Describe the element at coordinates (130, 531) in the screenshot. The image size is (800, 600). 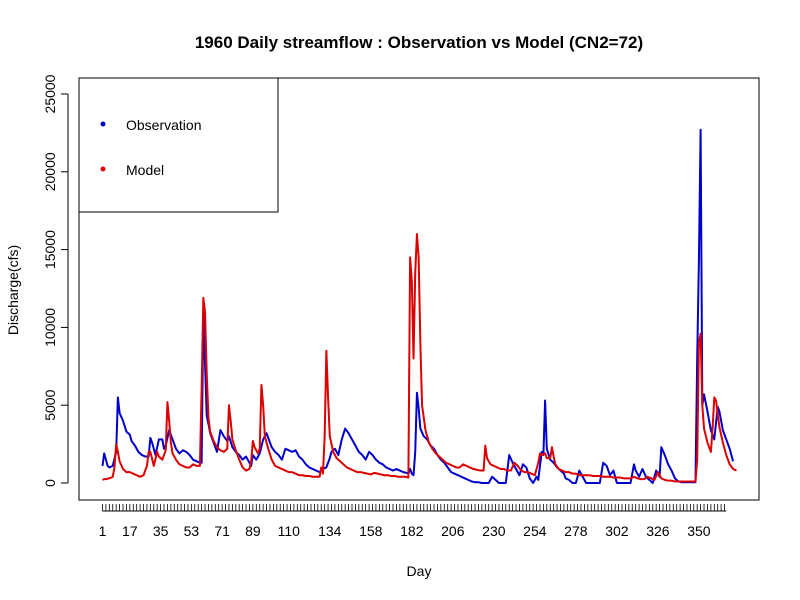
I see `x-tick-label: 17` at that location.